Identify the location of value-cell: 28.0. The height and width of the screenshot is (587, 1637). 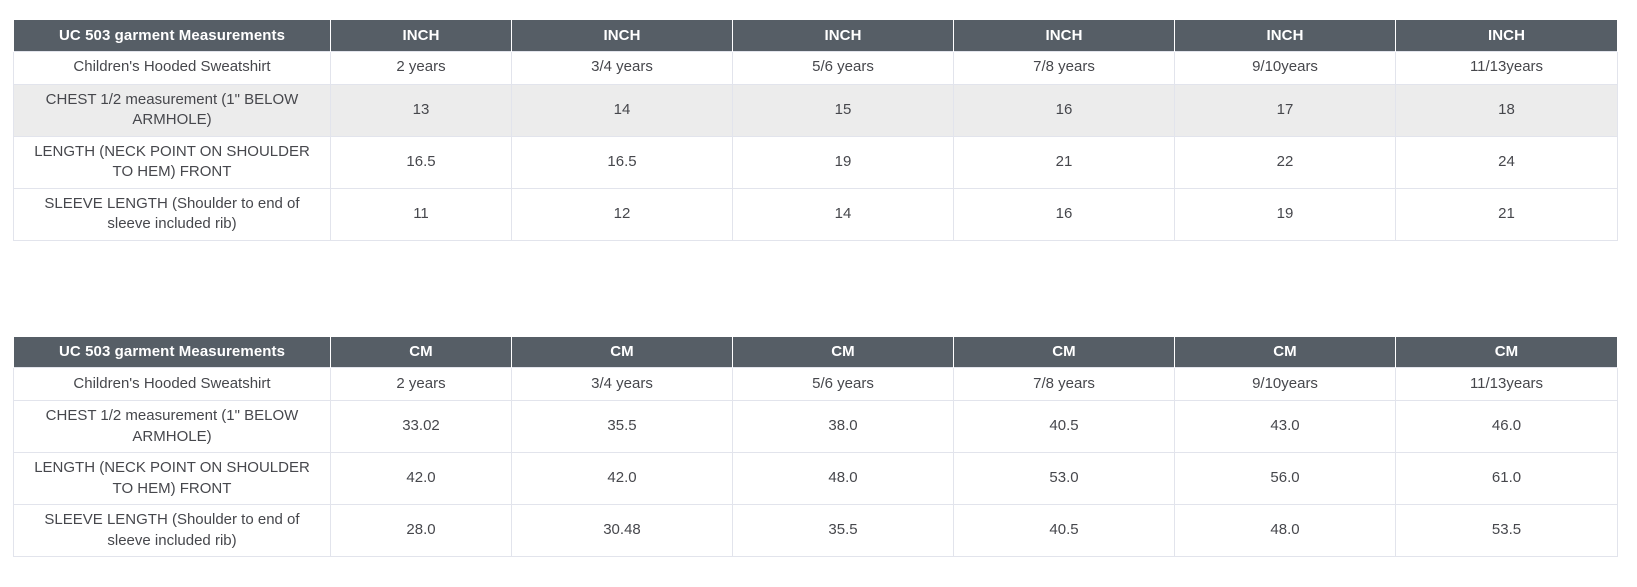
(421, 530).